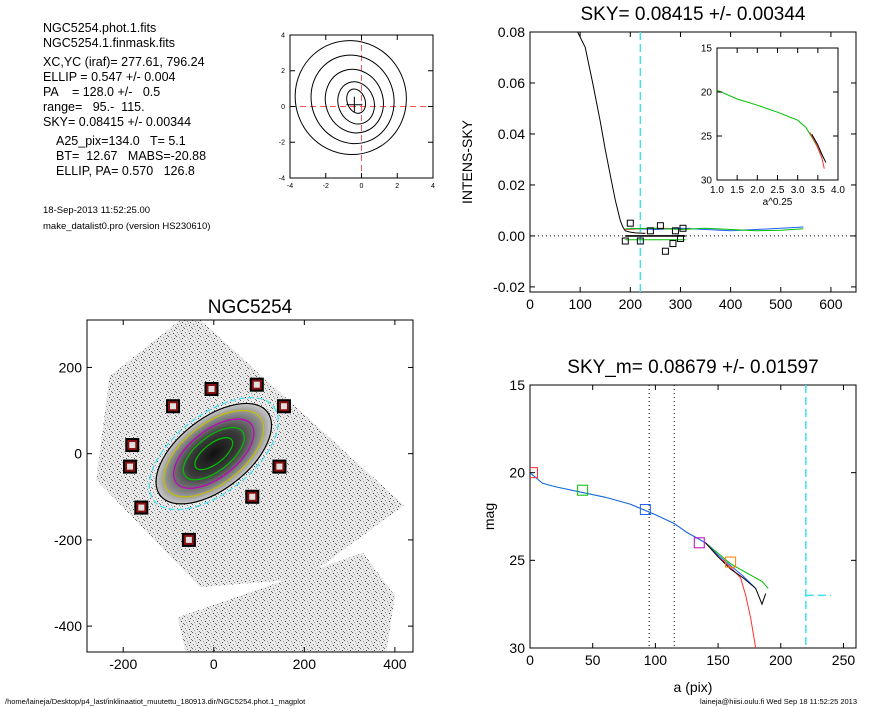 The image size is (885, 708). Describe the element at coordinates (707, 181) in the screenshot. I see `y-tick-label: 30` at that location.